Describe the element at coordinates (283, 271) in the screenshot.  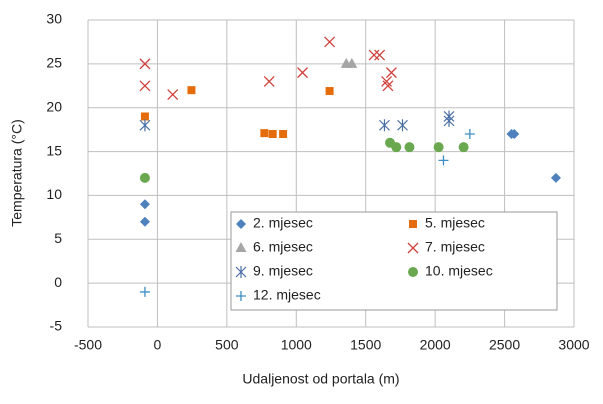
I see `legend-label: 9. mjesec` at that location.